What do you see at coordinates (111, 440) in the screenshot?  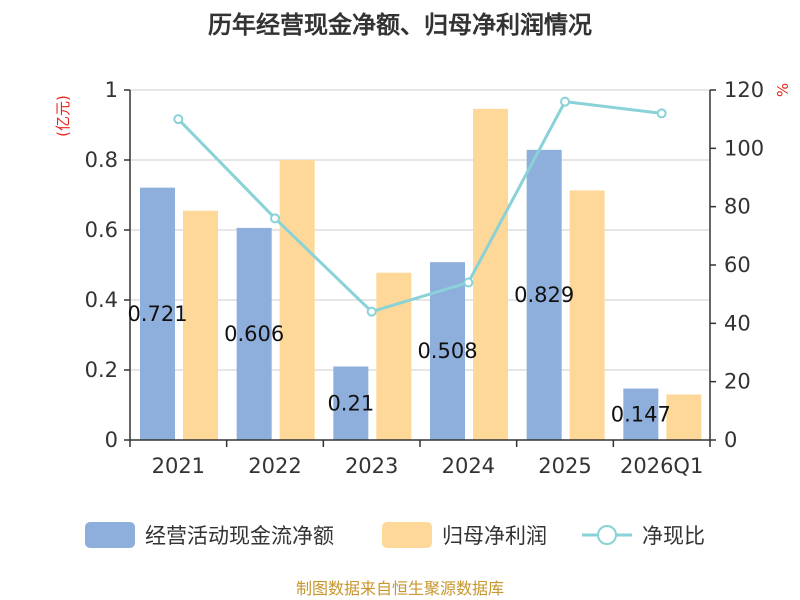 I see `left-tick-label: 0` at bounding box center [111, 440].